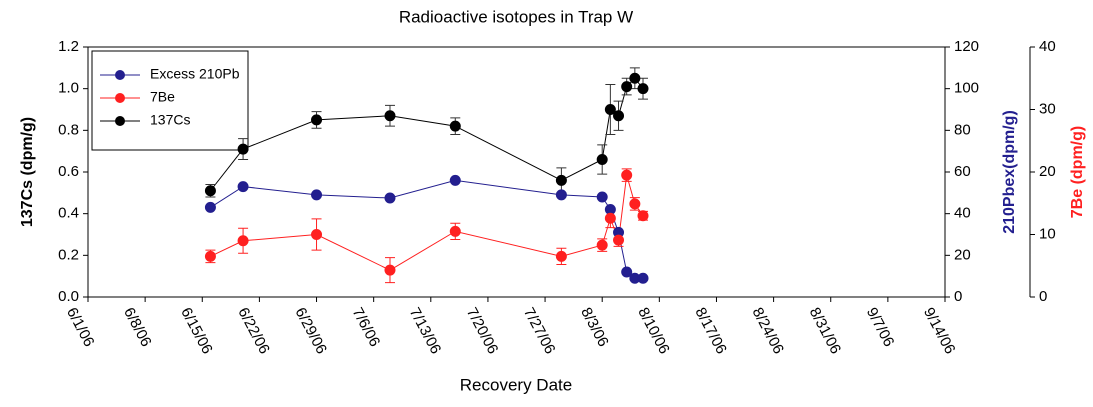 The image size is (1093, 407). Describe the element at coordinates (366, 327) in the screenshot. I see `x-tick-label: 7/6/06` at that location.